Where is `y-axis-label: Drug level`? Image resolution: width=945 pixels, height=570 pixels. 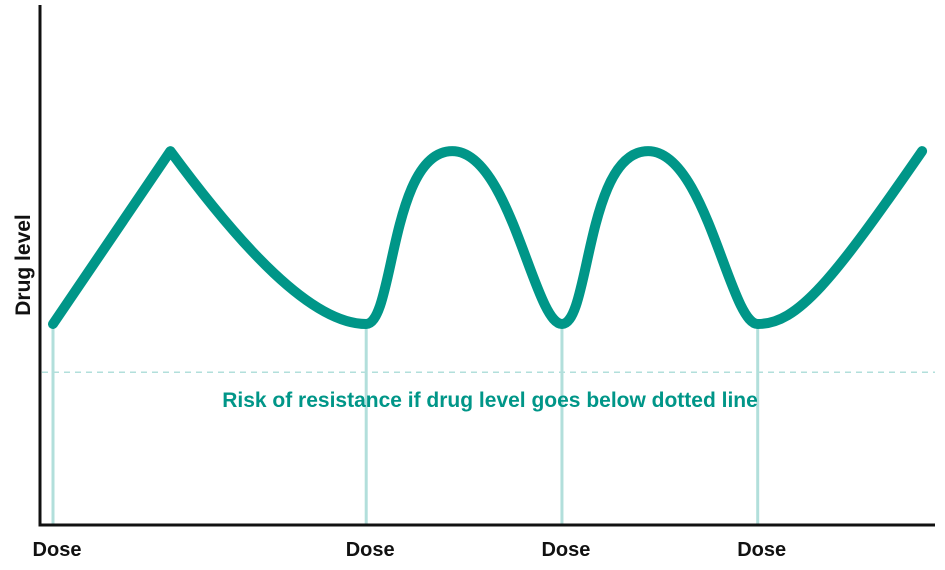 y-axis-label: Drug level is located at coordinates (23, 265).